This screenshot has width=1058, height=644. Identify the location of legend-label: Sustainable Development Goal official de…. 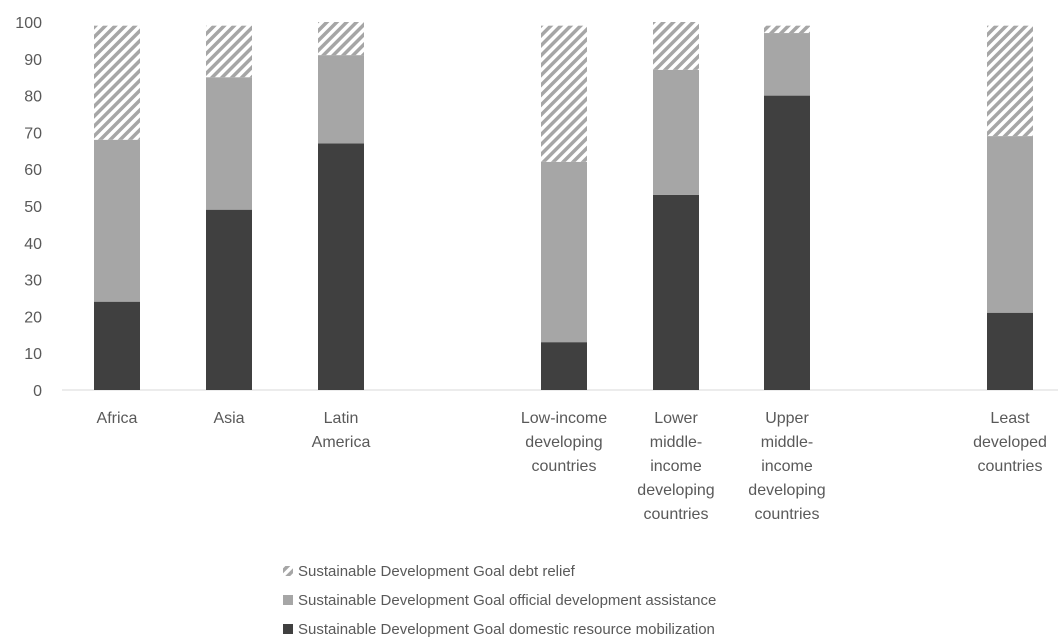
(507, 600).